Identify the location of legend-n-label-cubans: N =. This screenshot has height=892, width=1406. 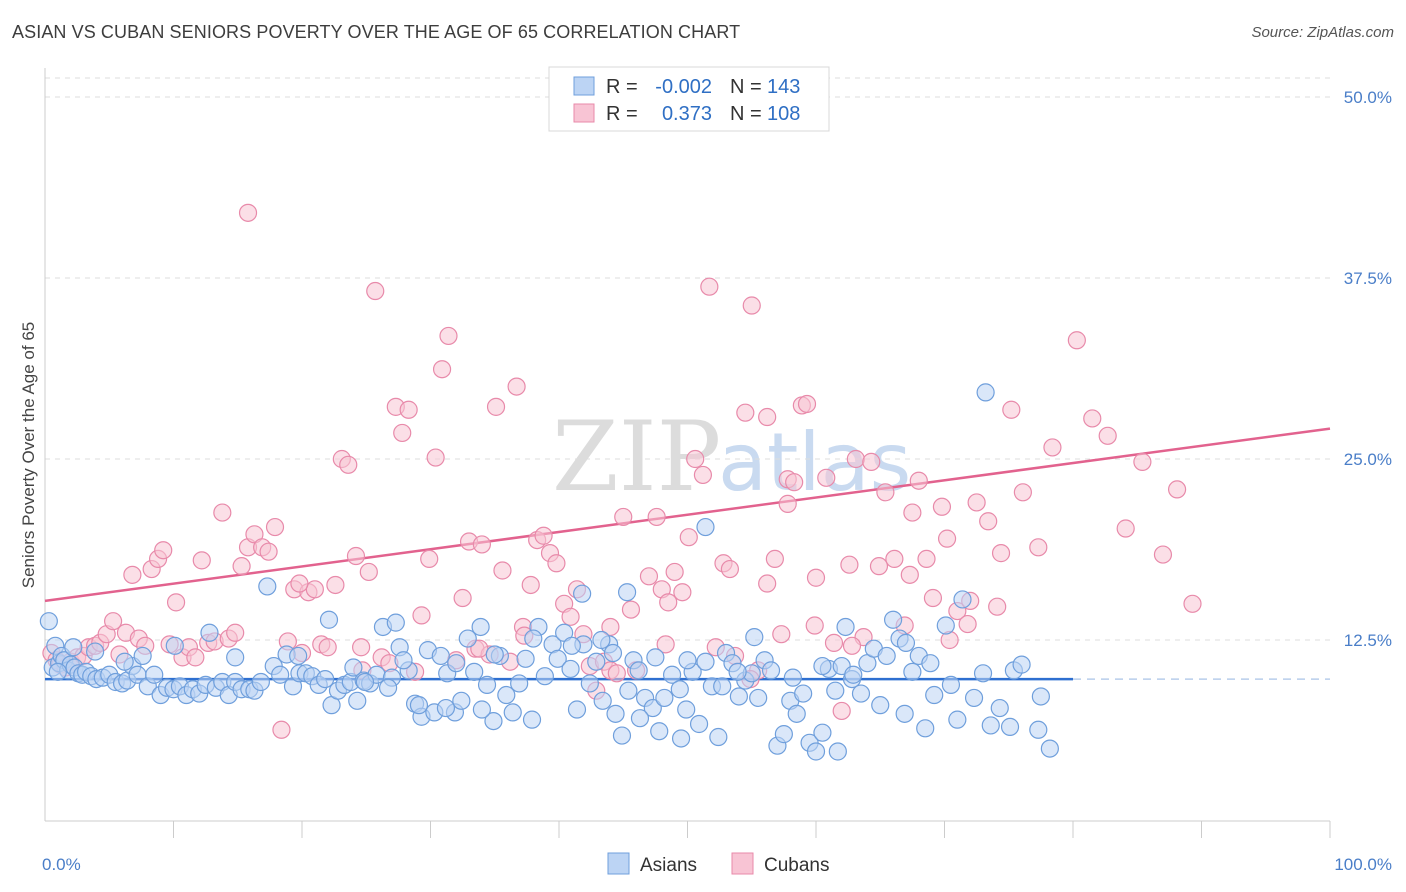
(746, 114).